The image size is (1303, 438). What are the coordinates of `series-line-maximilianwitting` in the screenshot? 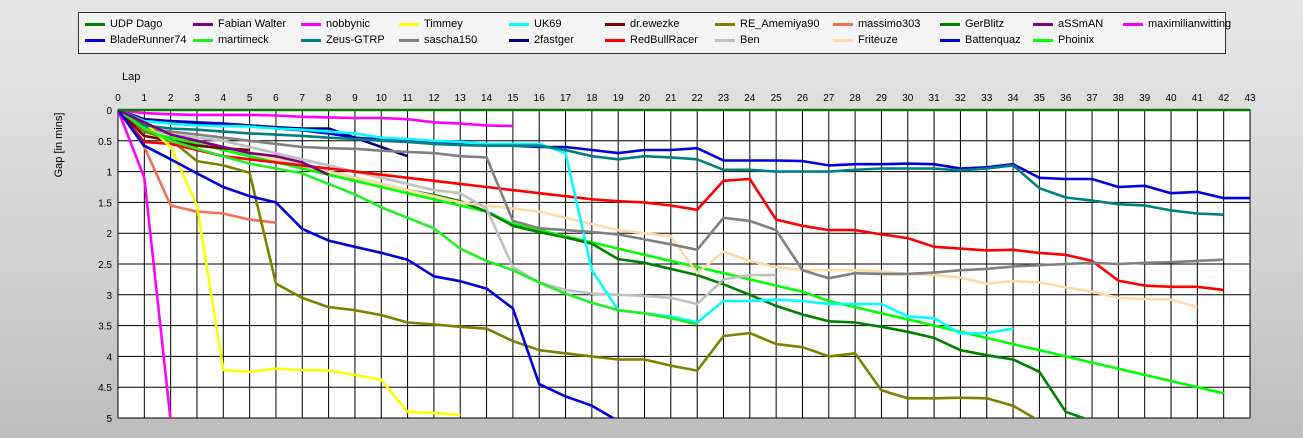 It's located at (145, 263).